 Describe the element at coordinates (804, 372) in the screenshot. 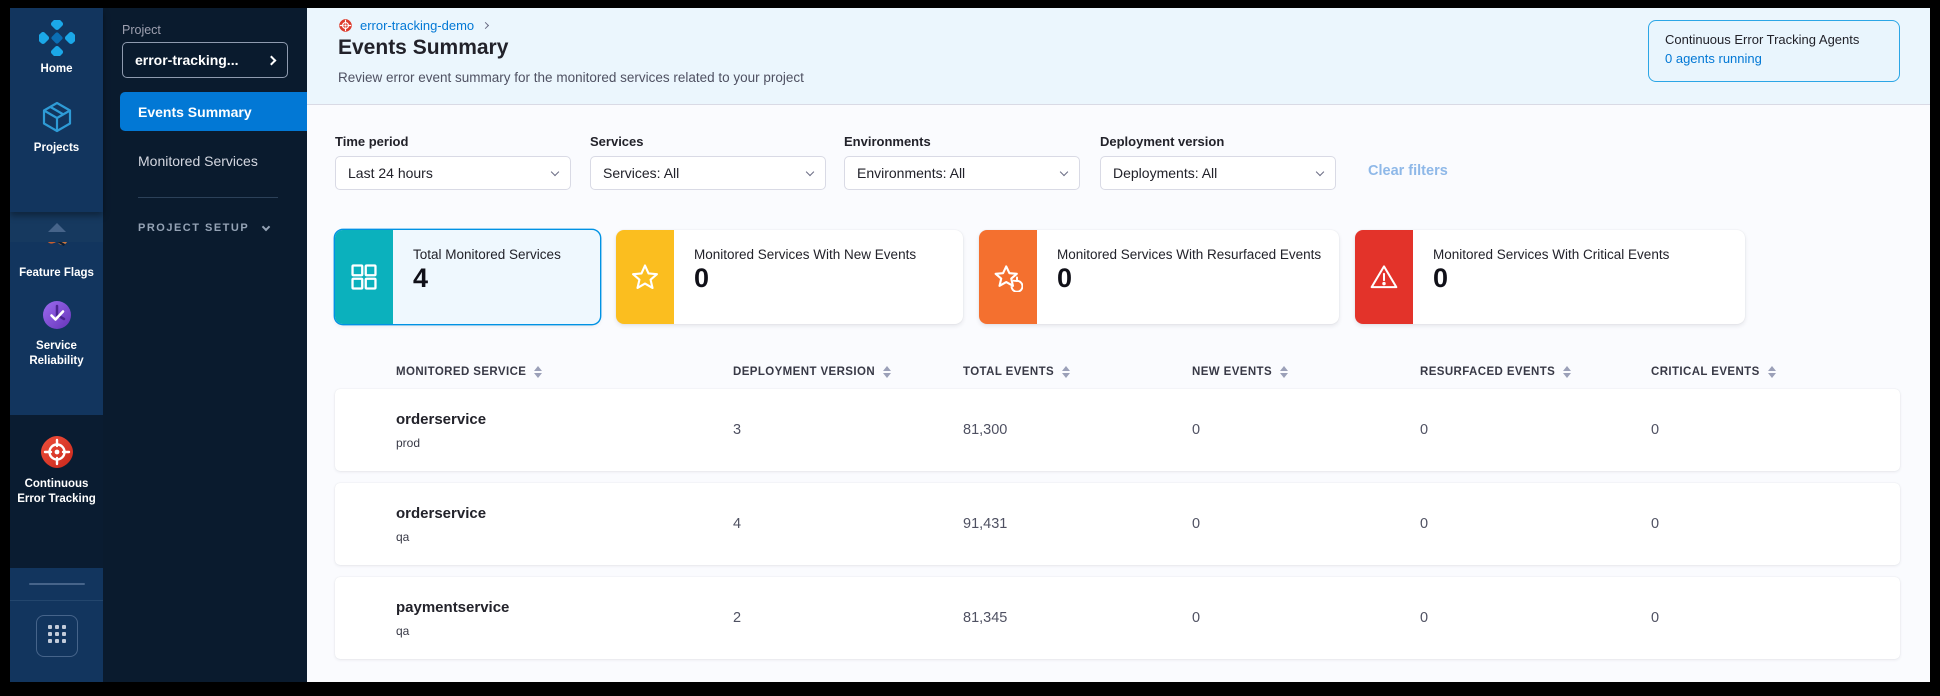

I see `column-label: DEPLOYMENT VERSION` at that location.